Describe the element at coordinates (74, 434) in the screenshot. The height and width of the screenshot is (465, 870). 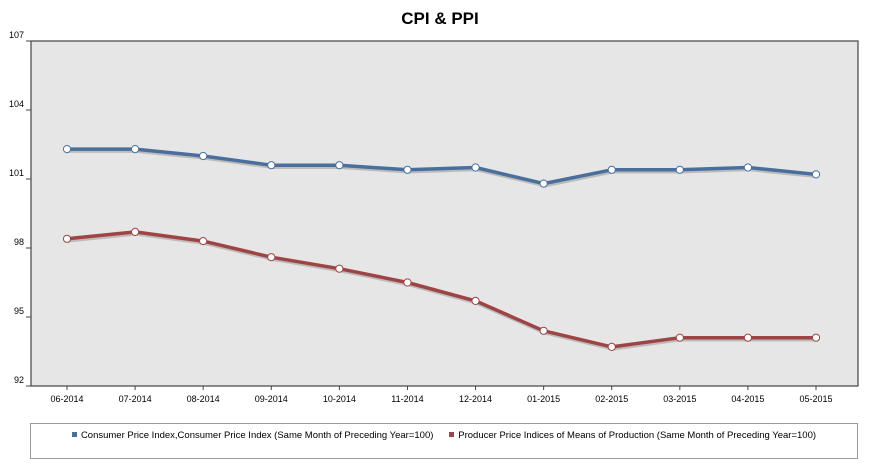
I see `legend-swatch-cpi` at that location.